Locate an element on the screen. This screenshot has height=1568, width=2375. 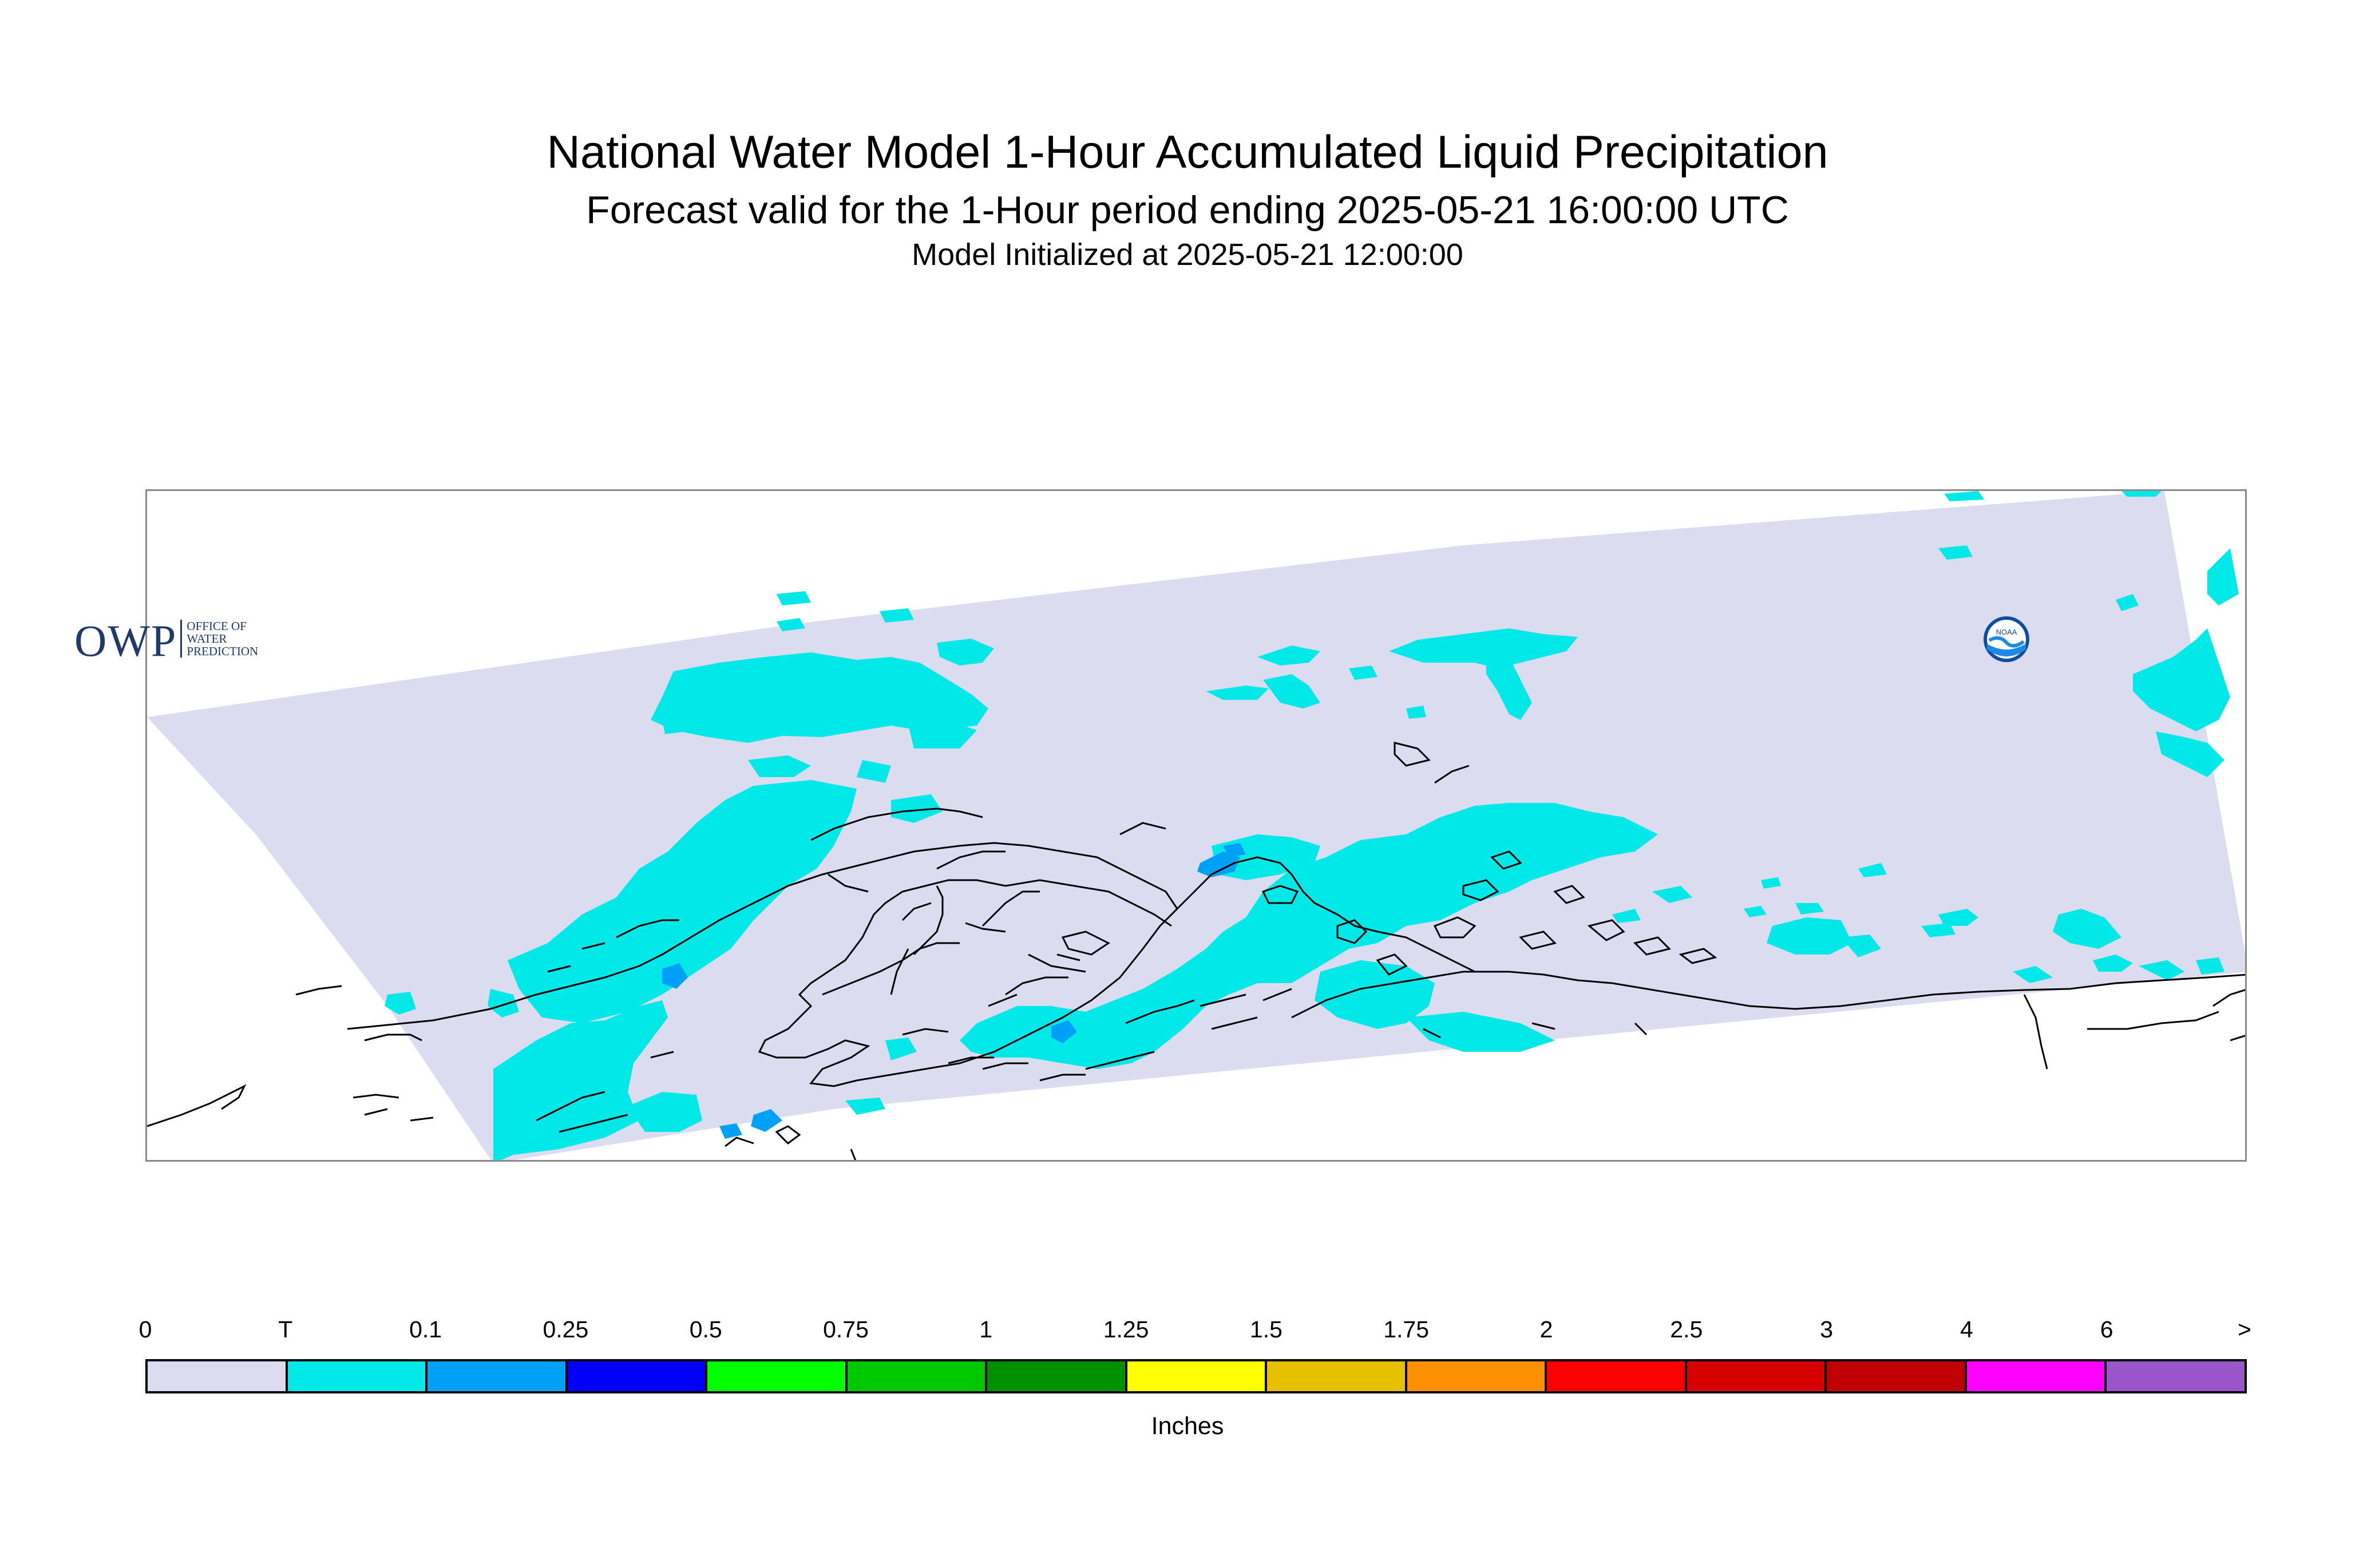
outside-domain-right is located at coordinates (1379, 1066).